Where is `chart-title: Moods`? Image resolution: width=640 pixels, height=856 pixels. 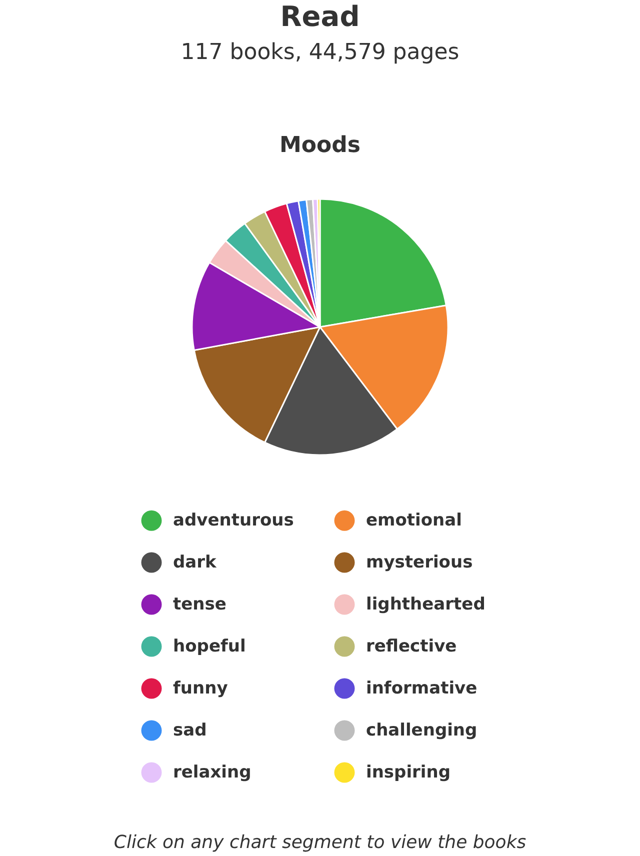
chart-title: Moods is located at coordinates (320, 145).